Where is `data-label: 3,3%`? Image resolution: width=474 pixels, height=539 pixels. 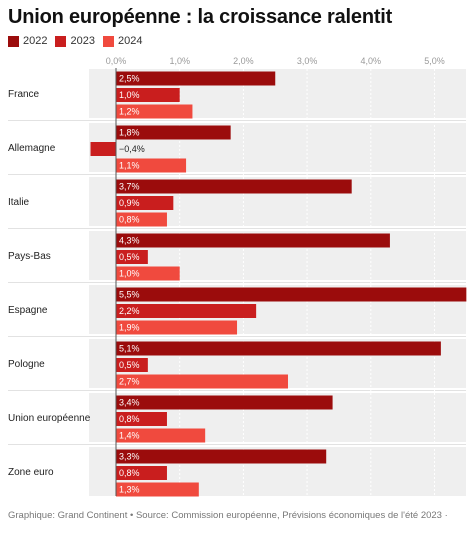 data-label: 3,3% is located at coordinates (129, 457).